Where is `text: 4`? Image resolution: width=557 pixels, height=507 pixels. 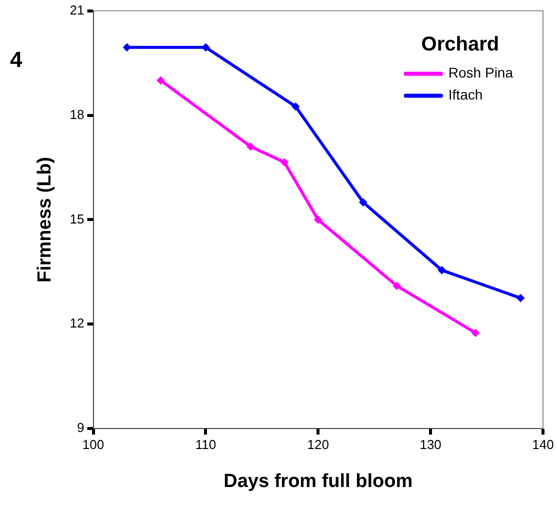 text: 4 is located at coordinates (16, 59).